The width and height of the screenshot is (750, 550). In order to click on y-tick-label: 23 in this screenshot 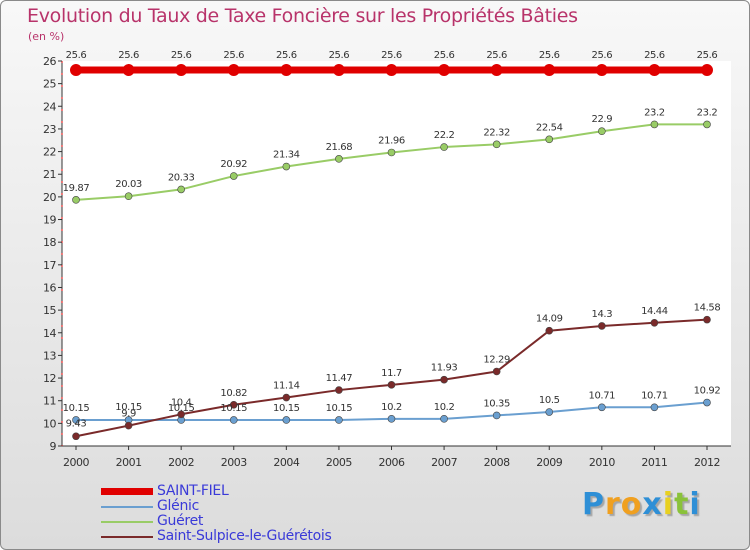, I will do `click(49, 129)`.